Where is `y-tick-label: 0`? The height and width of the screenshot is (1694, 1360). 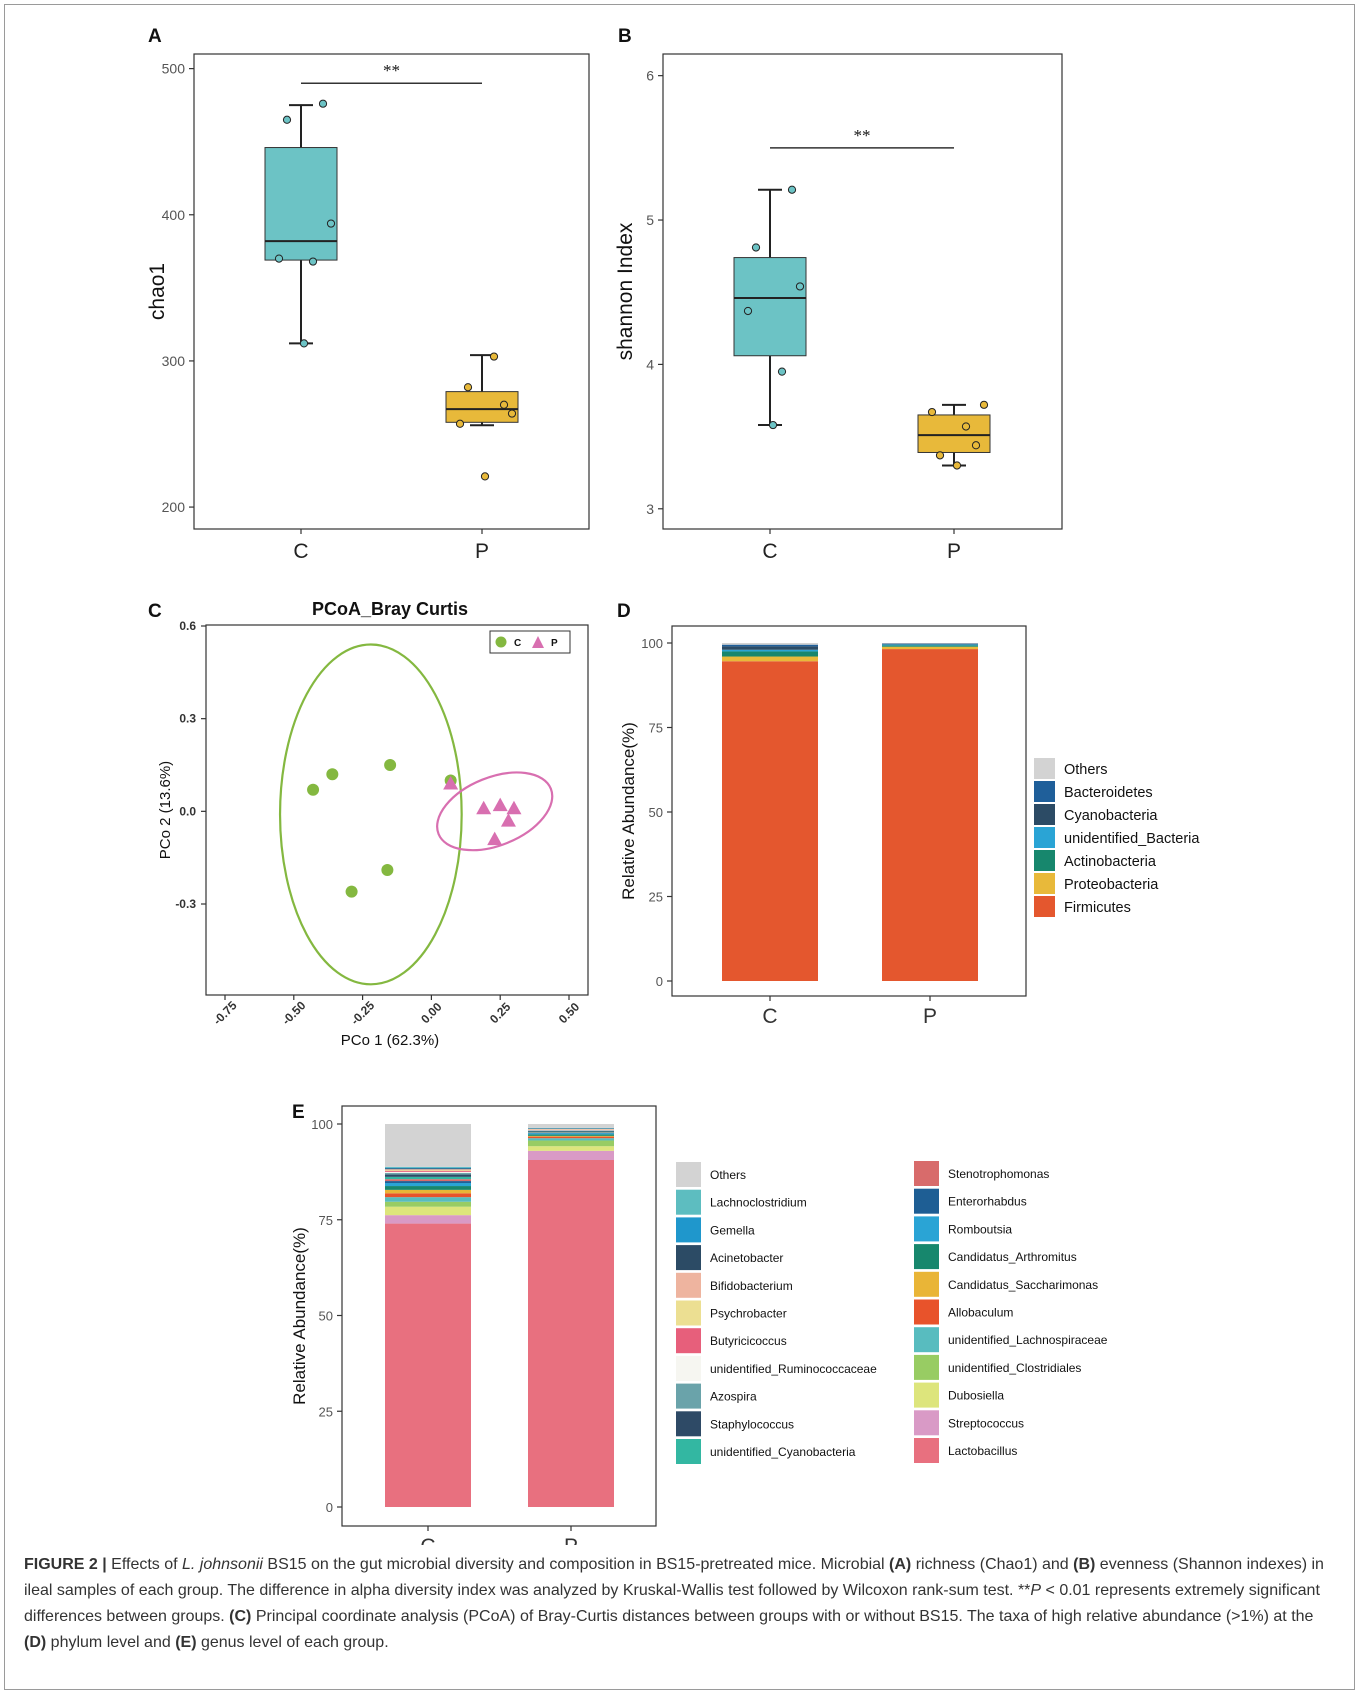
y-tick-label: 0 is located at coordinates (659, 981).